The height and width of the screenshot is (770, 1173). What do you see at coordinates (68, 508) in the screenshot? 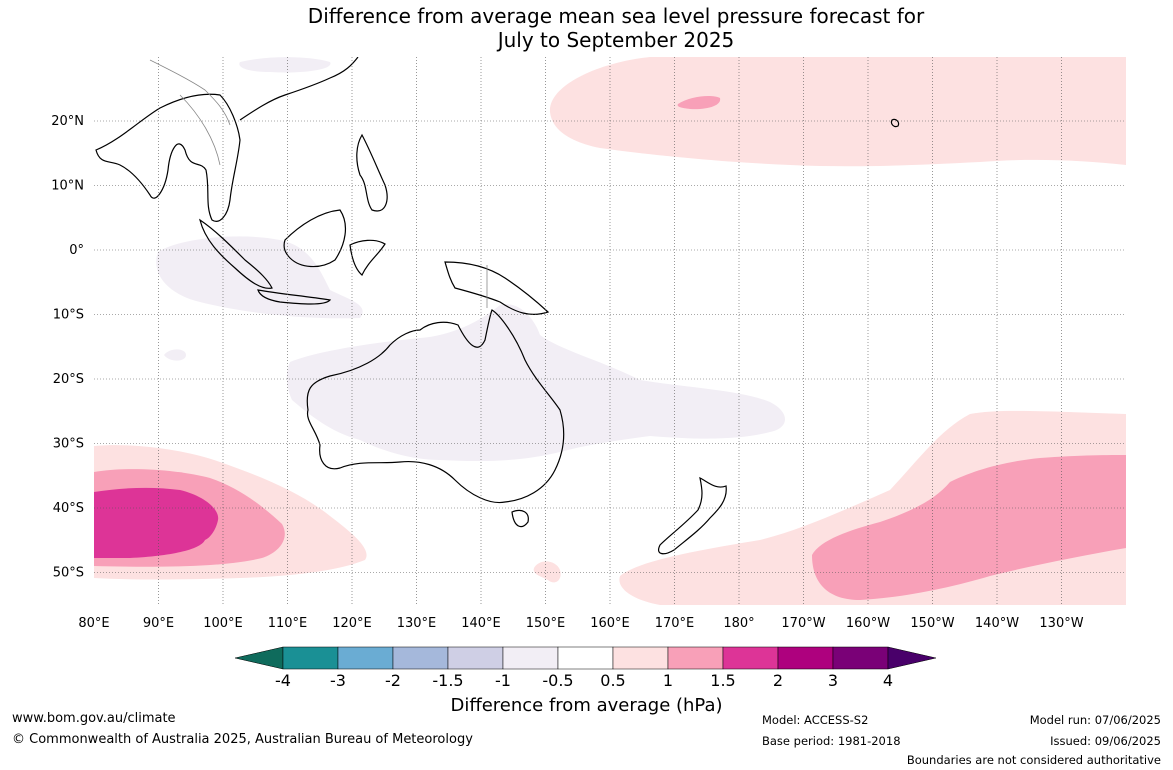
I see `latitude-label: 40°S` at bounding box center [68, 508].